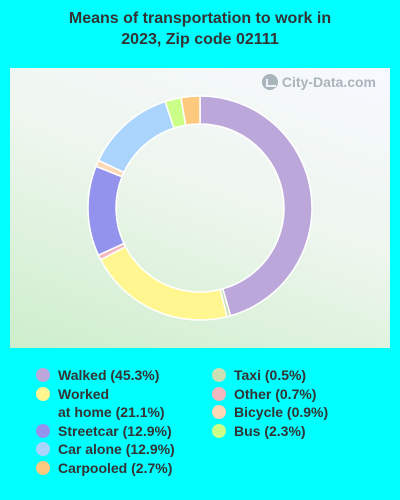 Image resolution: width=400 pixels, height=500 pixels. I want to click on legend-item: Carpooled (2.7%), so click(104, 468).